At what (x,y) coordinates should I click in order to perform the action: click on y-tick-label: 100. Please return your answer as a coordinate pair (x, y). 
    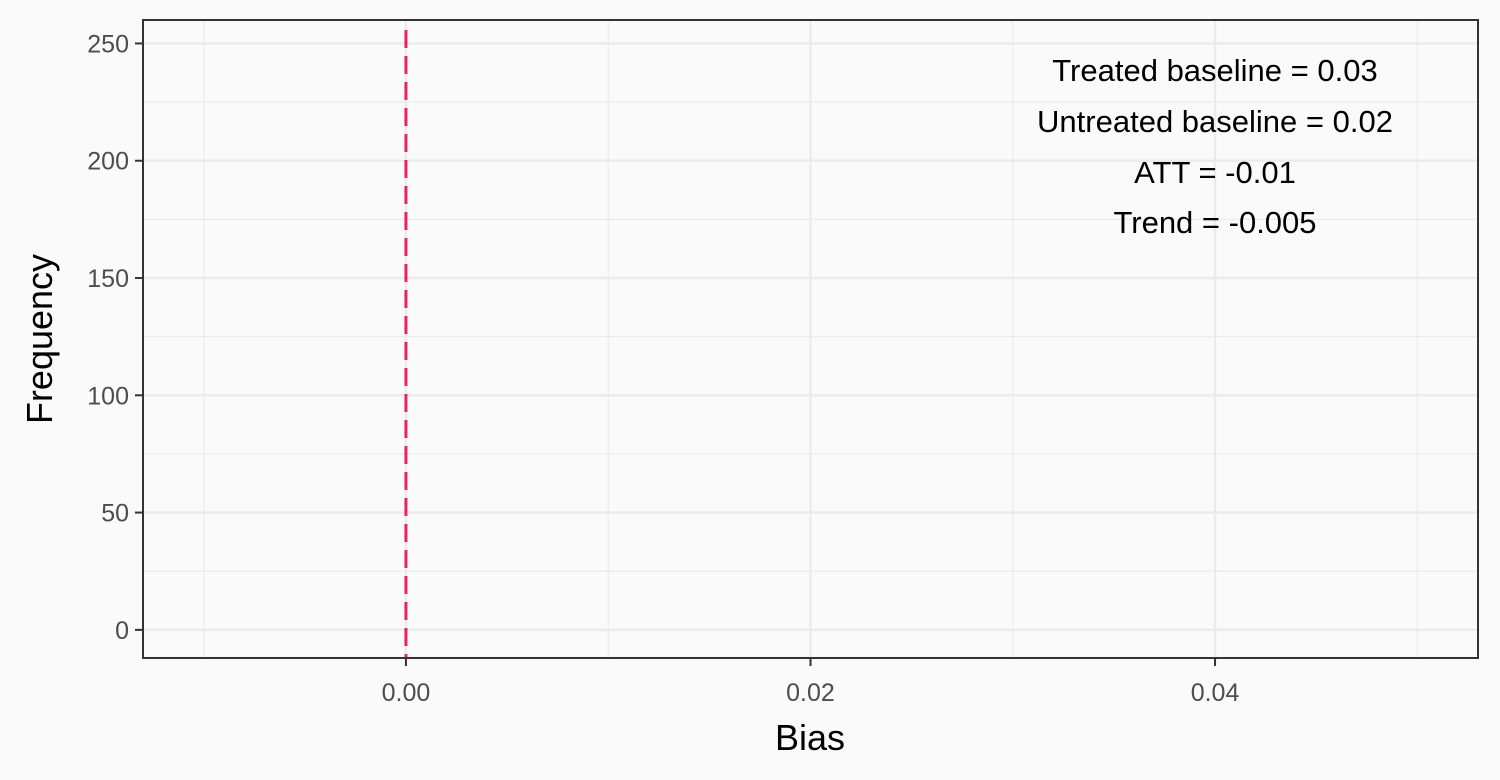
    Looking at the image, I should click on (108, 396).